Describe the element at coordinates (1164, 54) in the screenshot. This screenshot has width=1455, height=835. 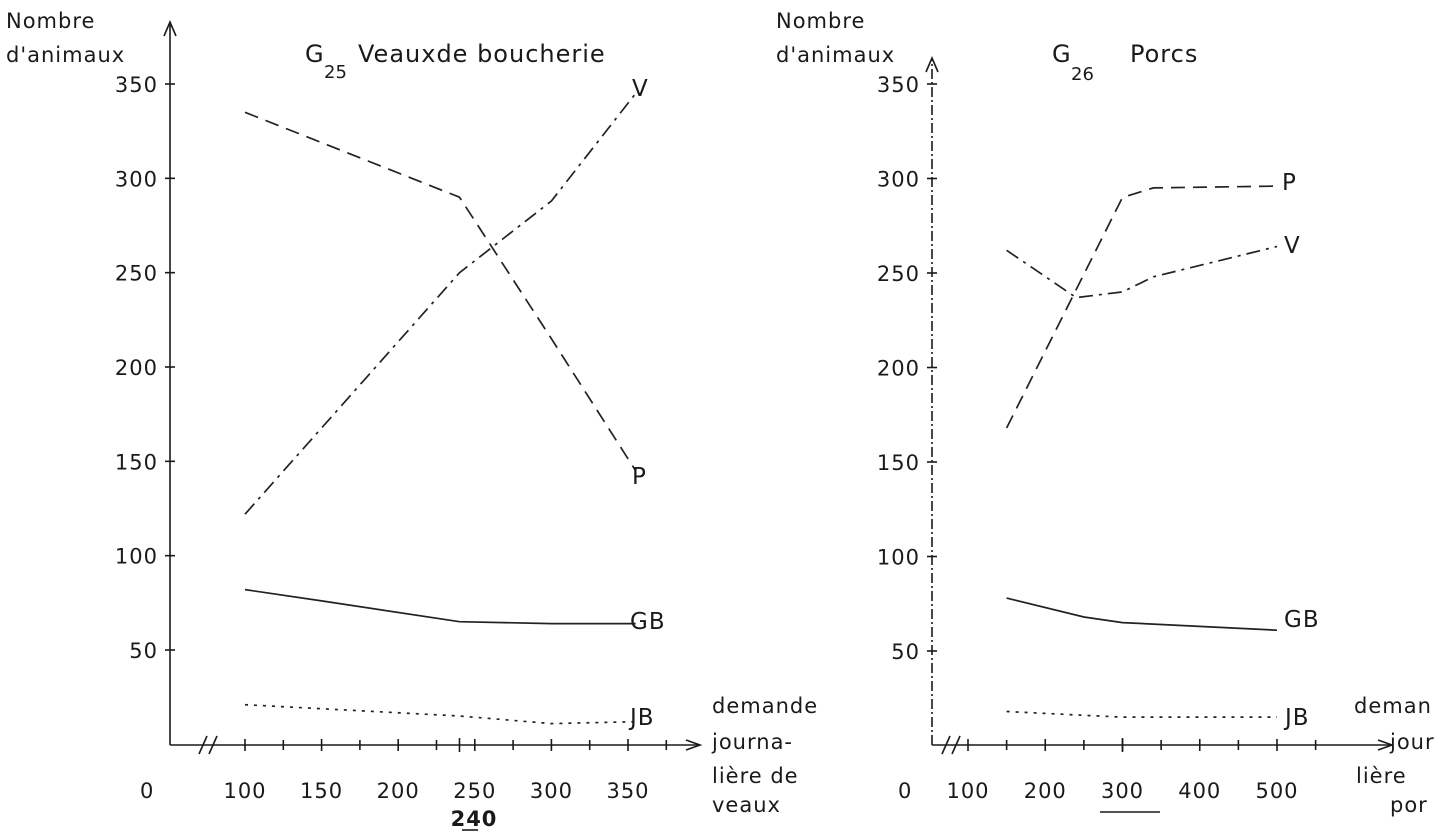
I see `chart-title-text: Porcs` at that location.